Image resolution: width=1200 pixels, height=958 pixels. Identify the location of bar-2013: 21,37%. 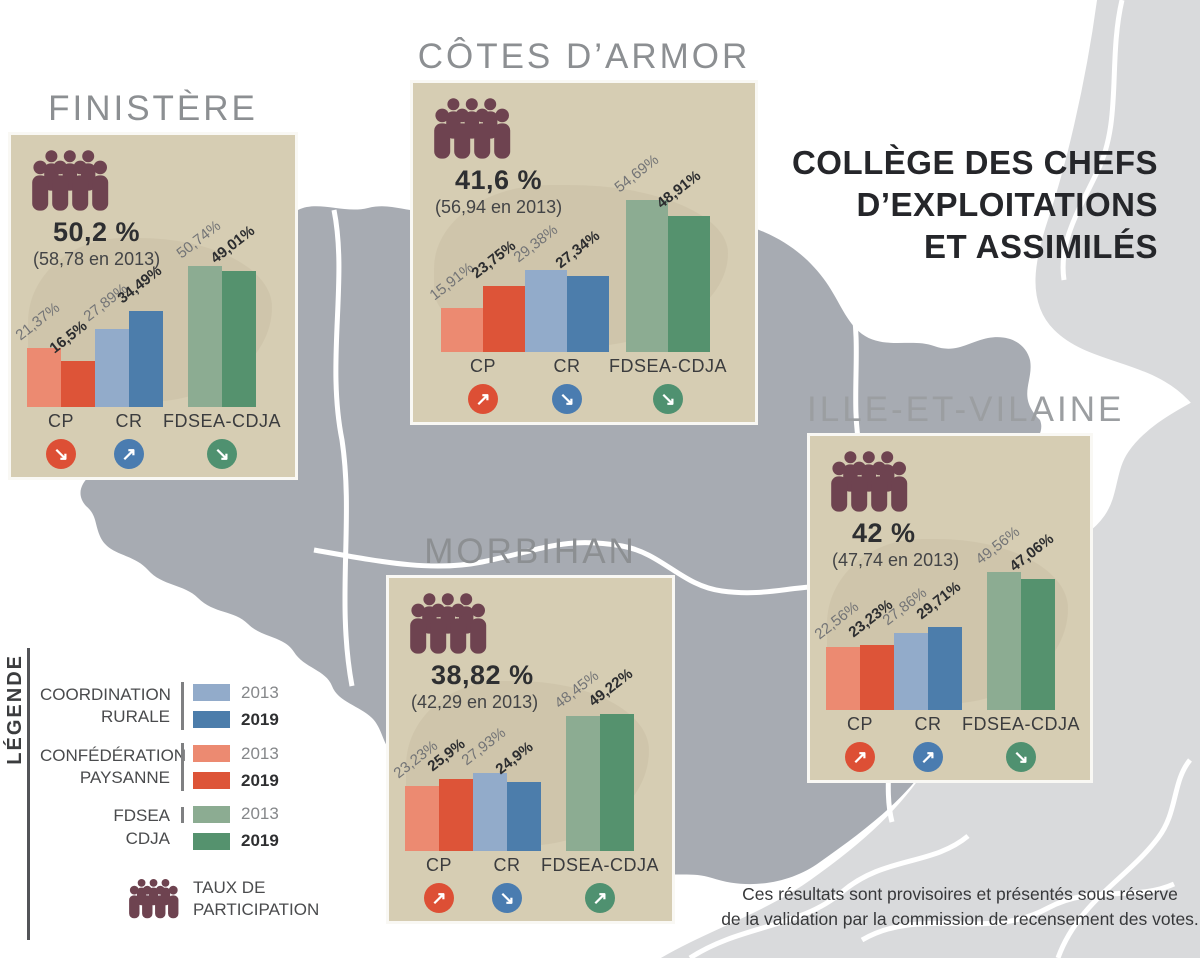
(38, 353).